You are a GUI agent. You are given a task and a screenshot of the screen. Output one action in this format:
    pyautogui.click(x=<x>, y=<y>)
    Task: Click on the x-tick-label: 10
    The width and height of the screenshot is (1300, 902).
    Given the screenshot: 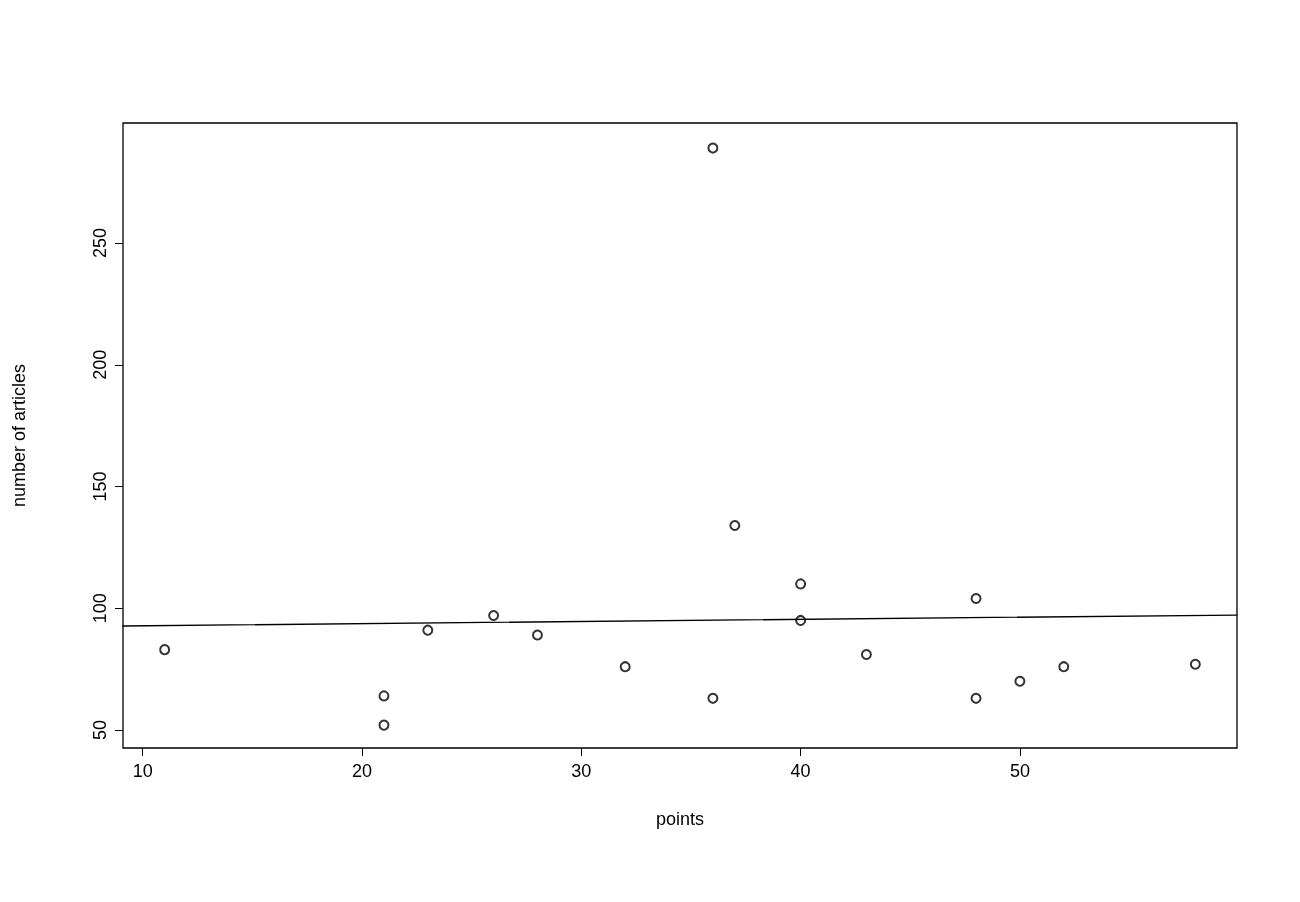 What is the action you would take?
    pyautogui.click(x=142, y=771)
    